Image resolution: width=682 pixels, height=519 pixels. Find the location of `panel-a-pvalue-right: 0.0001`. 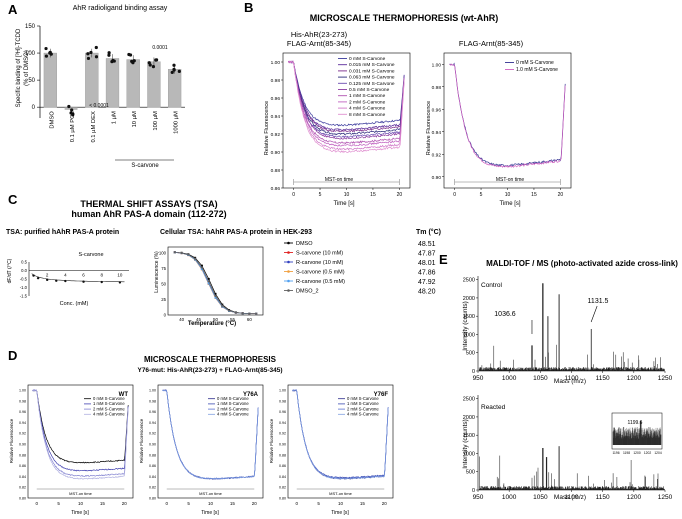

panel-a-pvalue-right: 0.0001 is located at coordinates (160, 48).